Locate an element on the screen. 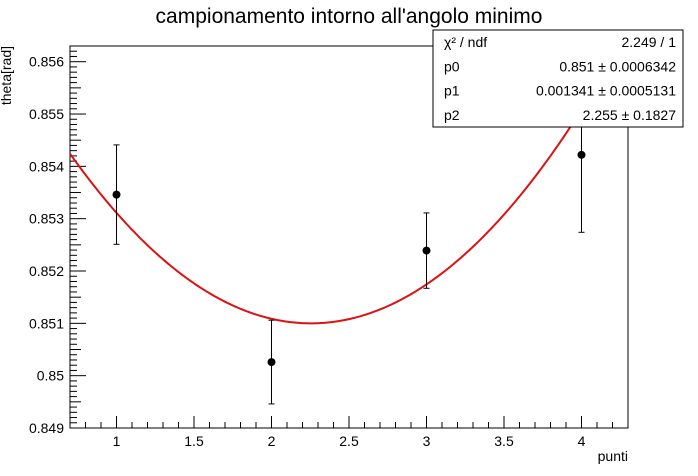 Image resolution: width=698 pixels, height=476 pixels. stats-row-value: 0.851 ± 0.0006342 is located at coordinates (617, 66).